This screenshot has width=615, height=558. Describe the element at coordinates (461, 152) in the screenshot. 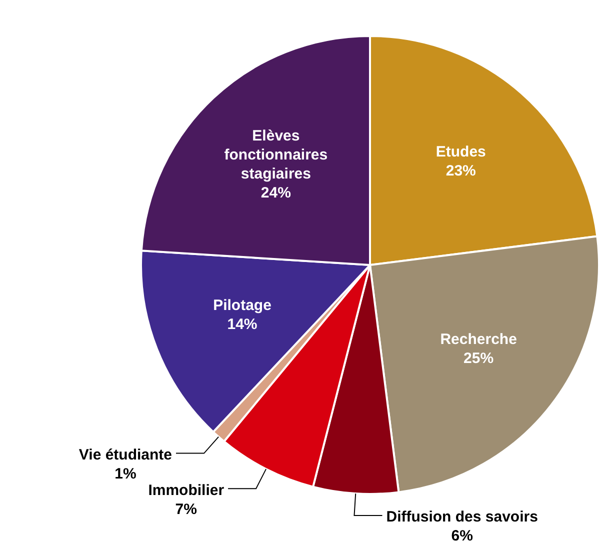

I see `slice-label: Etudes` at that location.